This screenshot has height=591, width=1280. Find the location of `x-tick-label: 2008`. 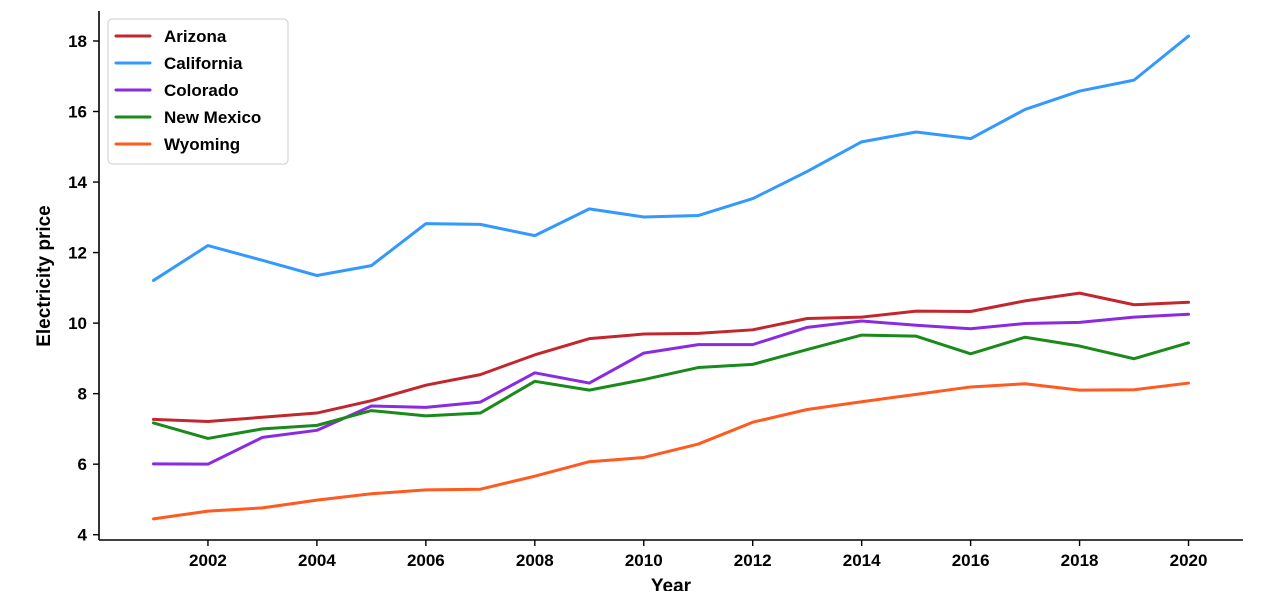

x-tick-label: 2008 is located at coordinates (535, 560).